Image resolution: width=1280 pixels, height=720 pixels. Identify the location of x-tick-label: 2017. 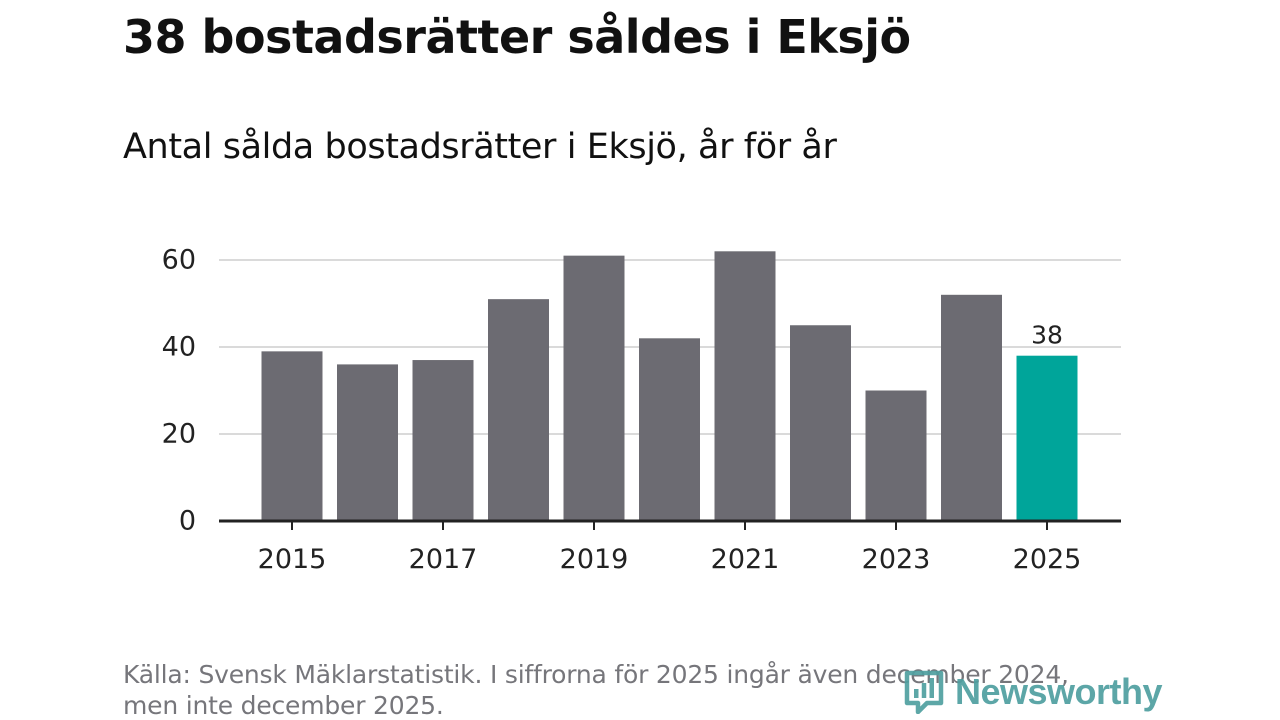
(443, 559).